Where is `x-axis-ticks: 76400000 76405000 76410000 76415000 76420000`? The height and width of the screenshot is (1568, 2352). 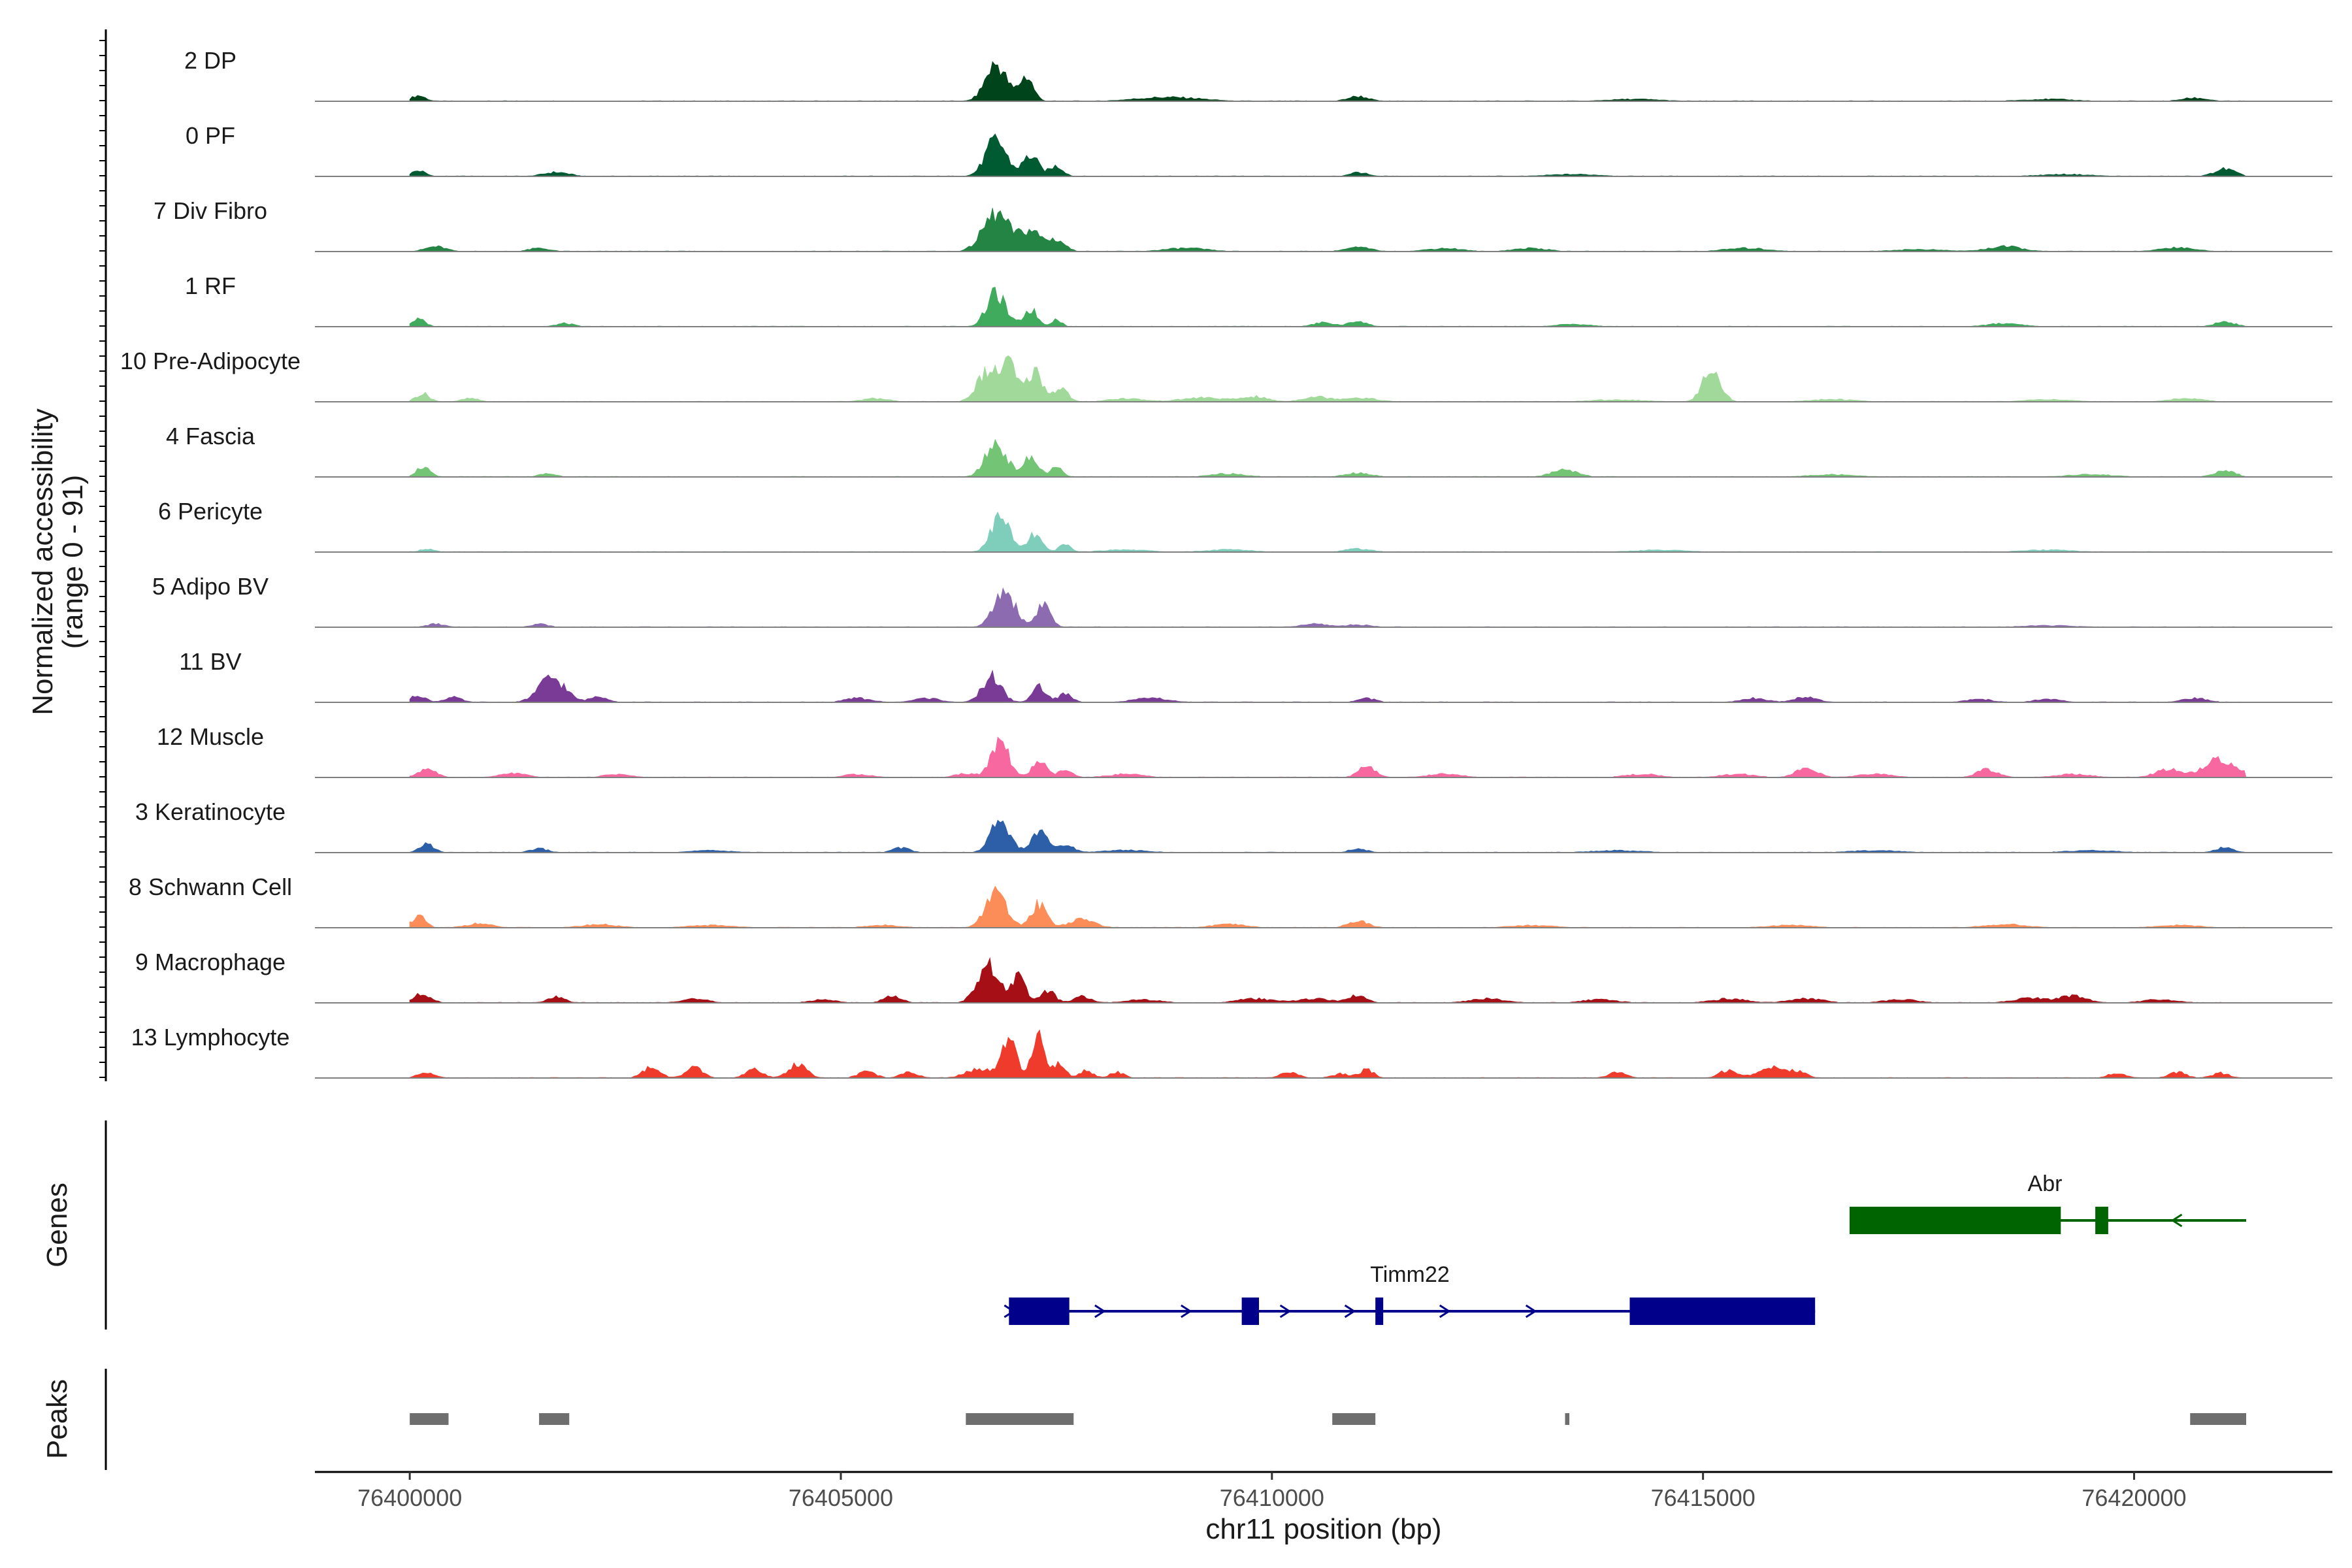 x-axis-ticks: 76400000 76405000 76410000 76415000 76420000 is located at coordinates (1272, 1491).